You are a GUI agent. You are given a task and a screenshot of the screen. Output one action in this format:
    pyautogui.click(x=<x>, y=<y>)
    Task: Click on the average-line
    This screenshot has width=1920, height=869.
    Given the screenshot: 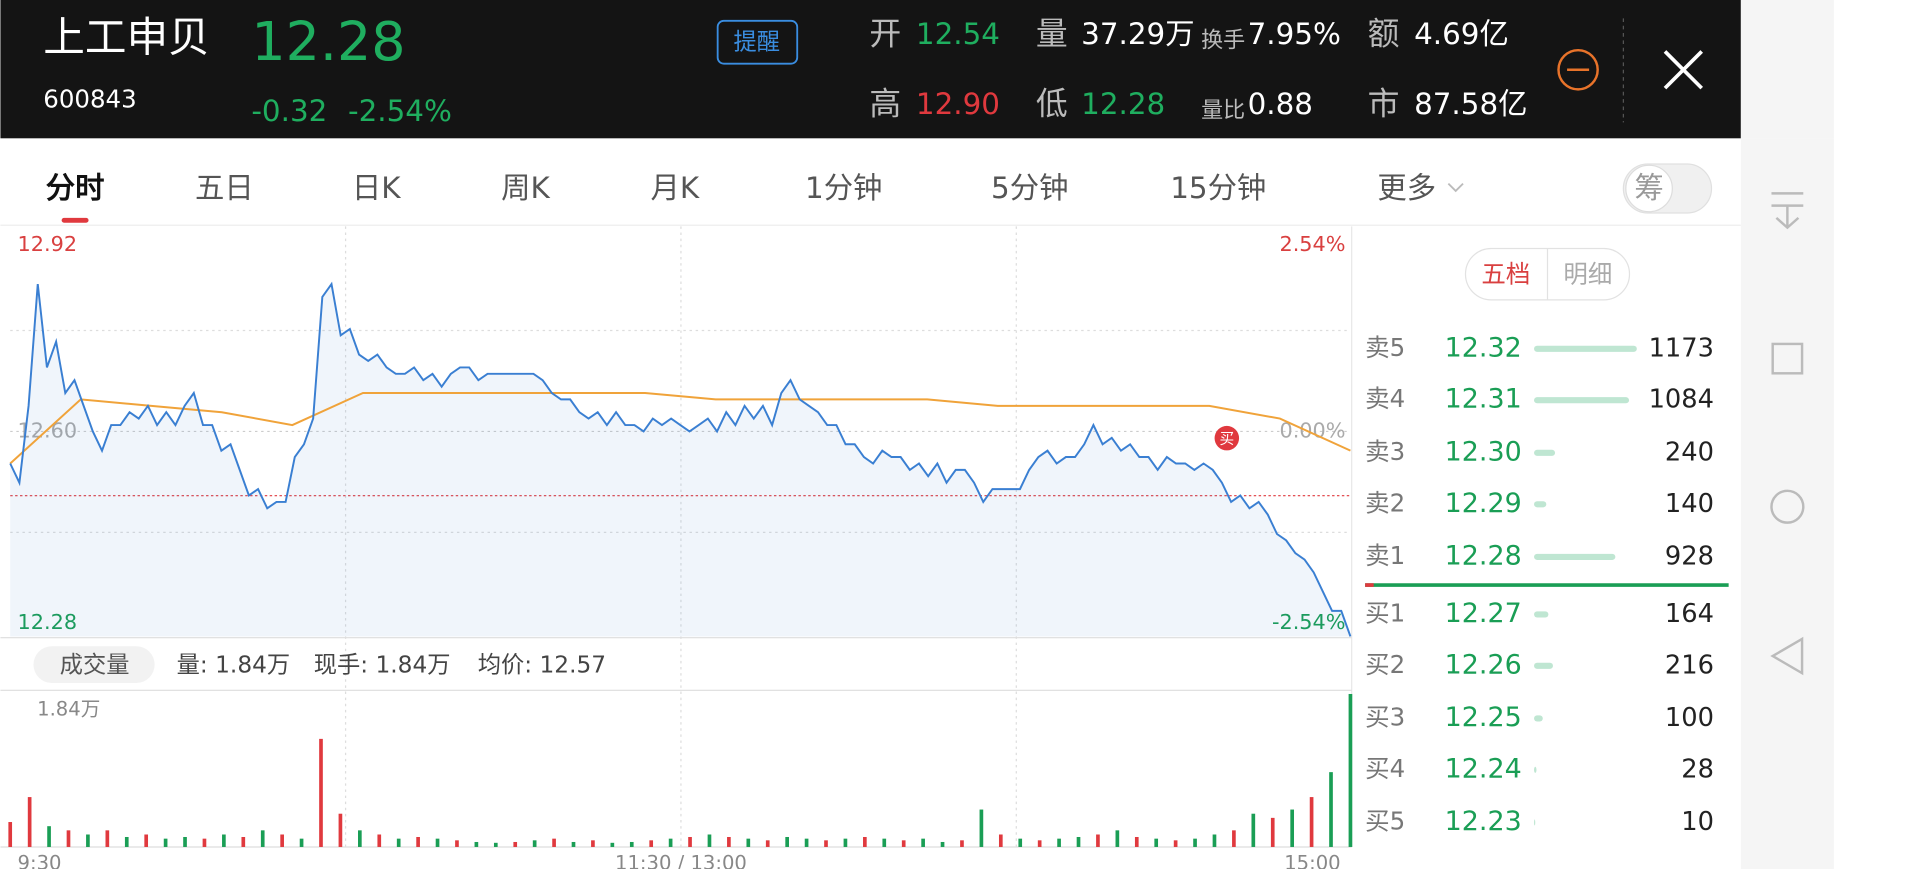 What is the action you would take?
    pyautogui.click(x=680, y=428)
    